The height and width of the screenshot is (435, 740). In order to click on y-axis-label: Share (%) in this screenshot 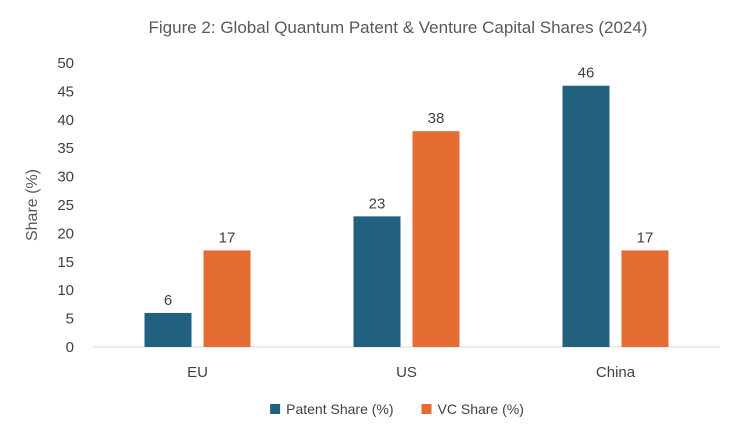, I will do `click(32, 205)`.